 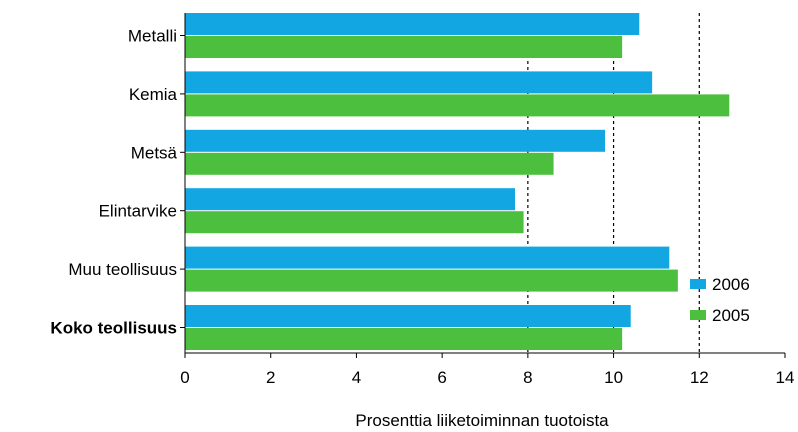 I want to click on legend-label-2006: 2006, so click(x=731, y=284).